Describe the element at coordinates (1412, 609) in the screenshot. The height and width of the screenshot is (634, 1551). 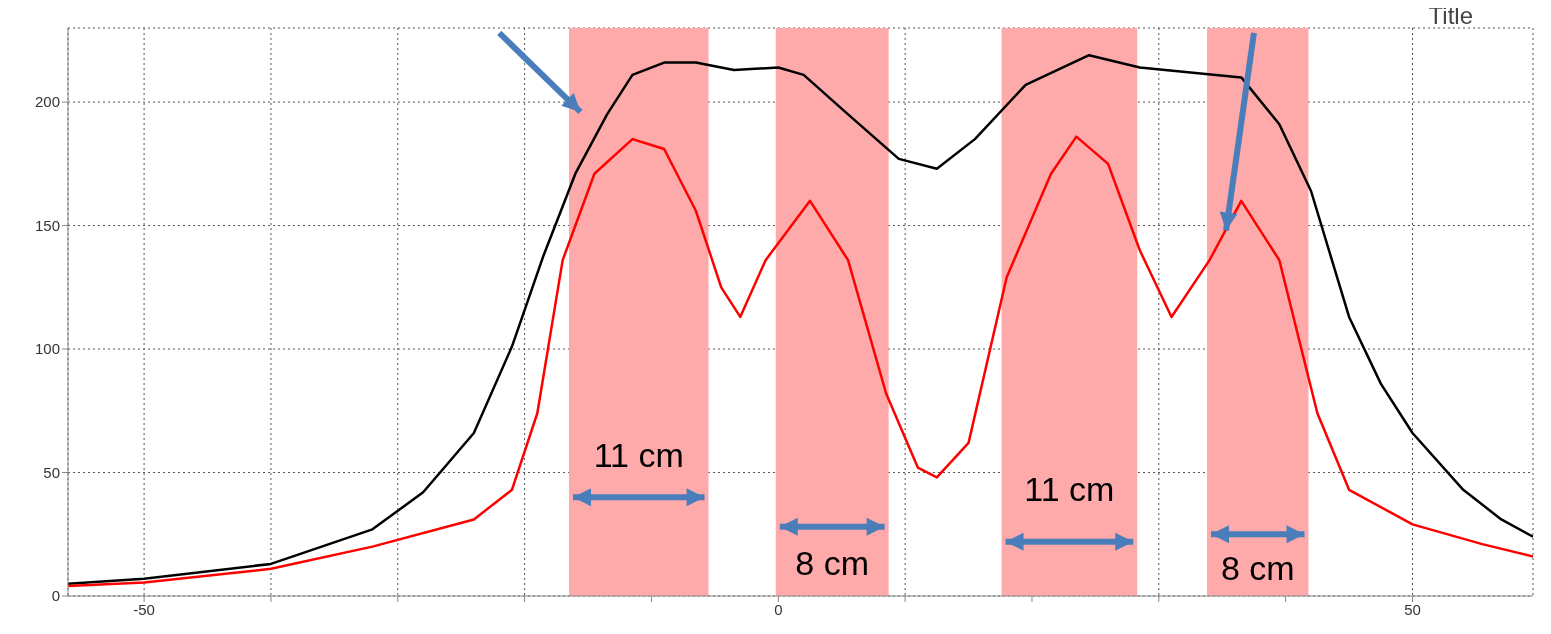
I see `x-tick-label: 50` at that location.